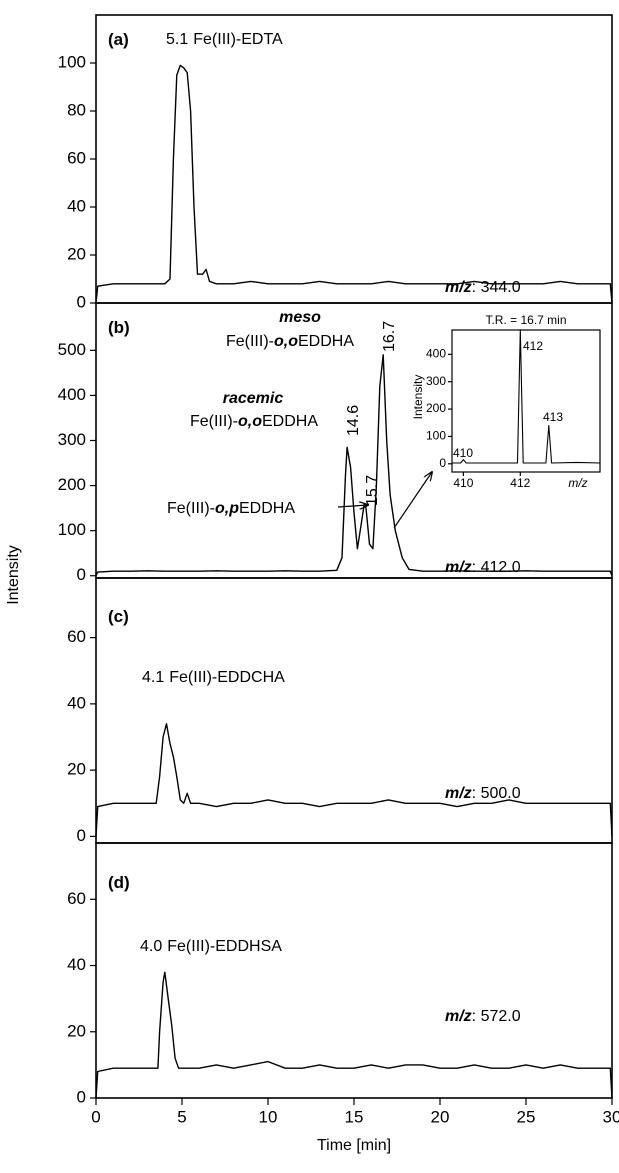  I want to click on peak-annotation: 4.0 Fe(III)-EDDHSA, so click(211, 946).